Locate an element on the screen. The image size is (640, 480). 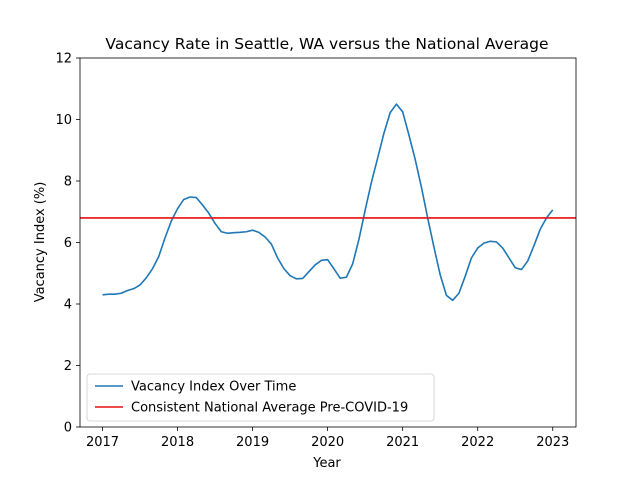
y-tick-label: 8 is located at coordinates (68, 182).